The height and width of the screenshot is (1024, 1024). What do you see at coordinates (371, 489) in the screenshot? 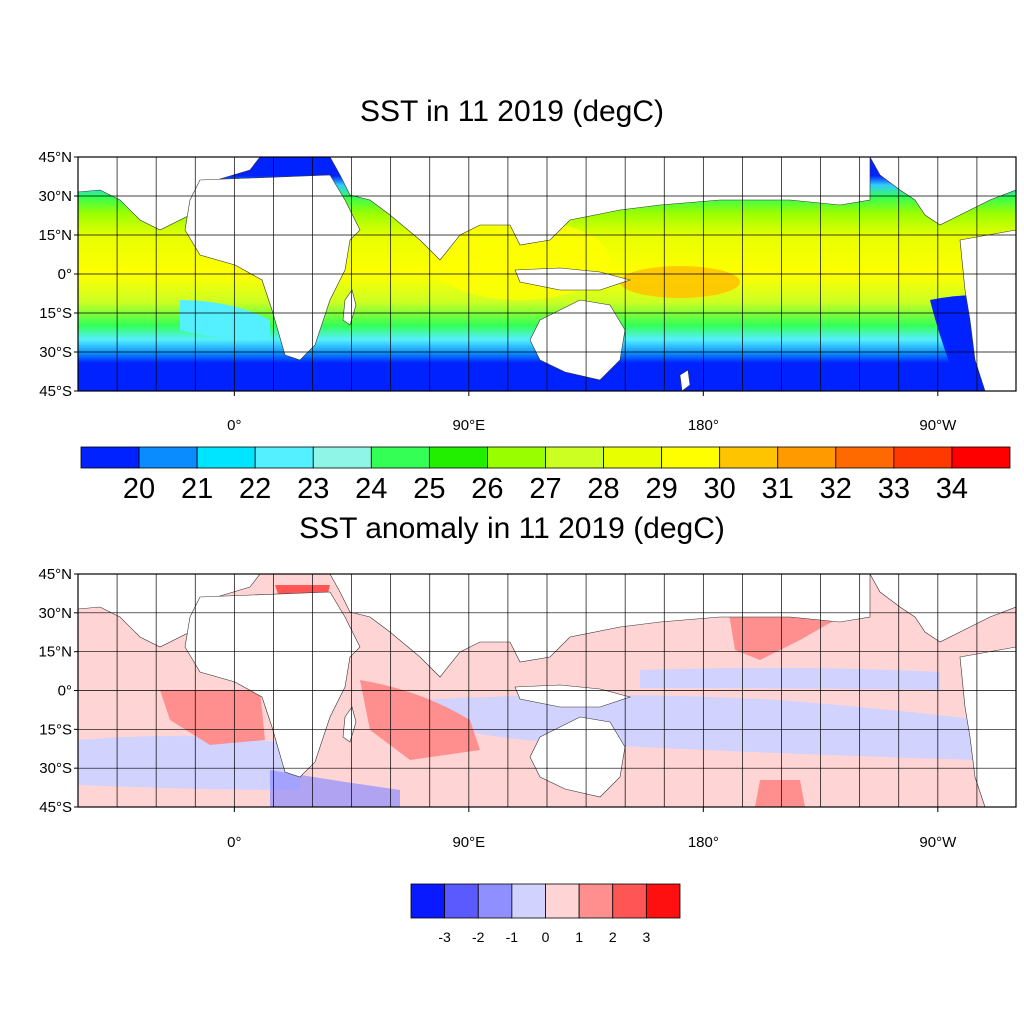
I see `colorbar-label: 24` at bounding box center [371, 489].